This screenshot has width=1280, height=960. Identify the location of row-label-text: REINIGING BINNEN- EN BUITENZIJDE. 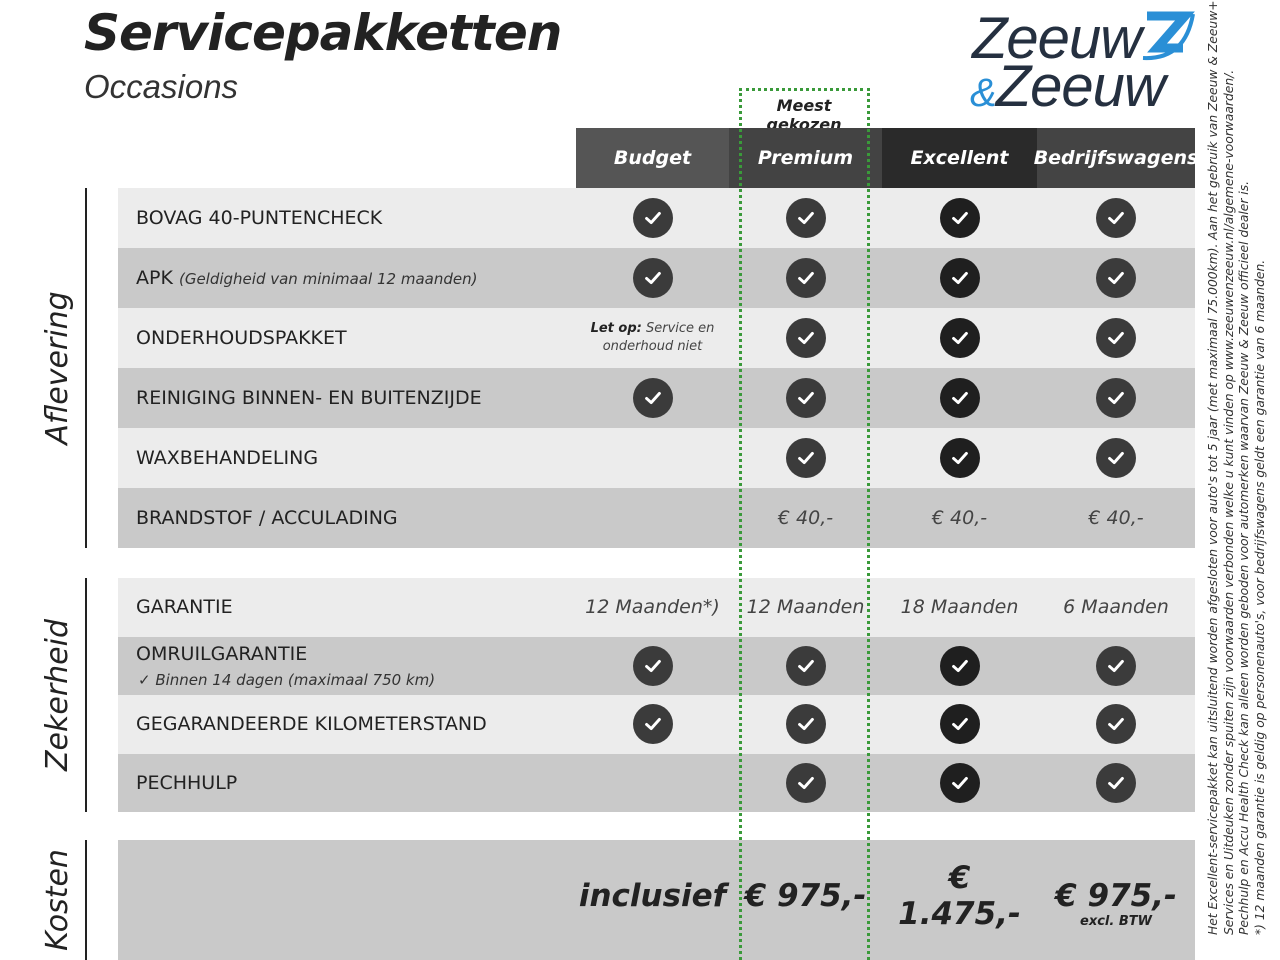
(309, 398).